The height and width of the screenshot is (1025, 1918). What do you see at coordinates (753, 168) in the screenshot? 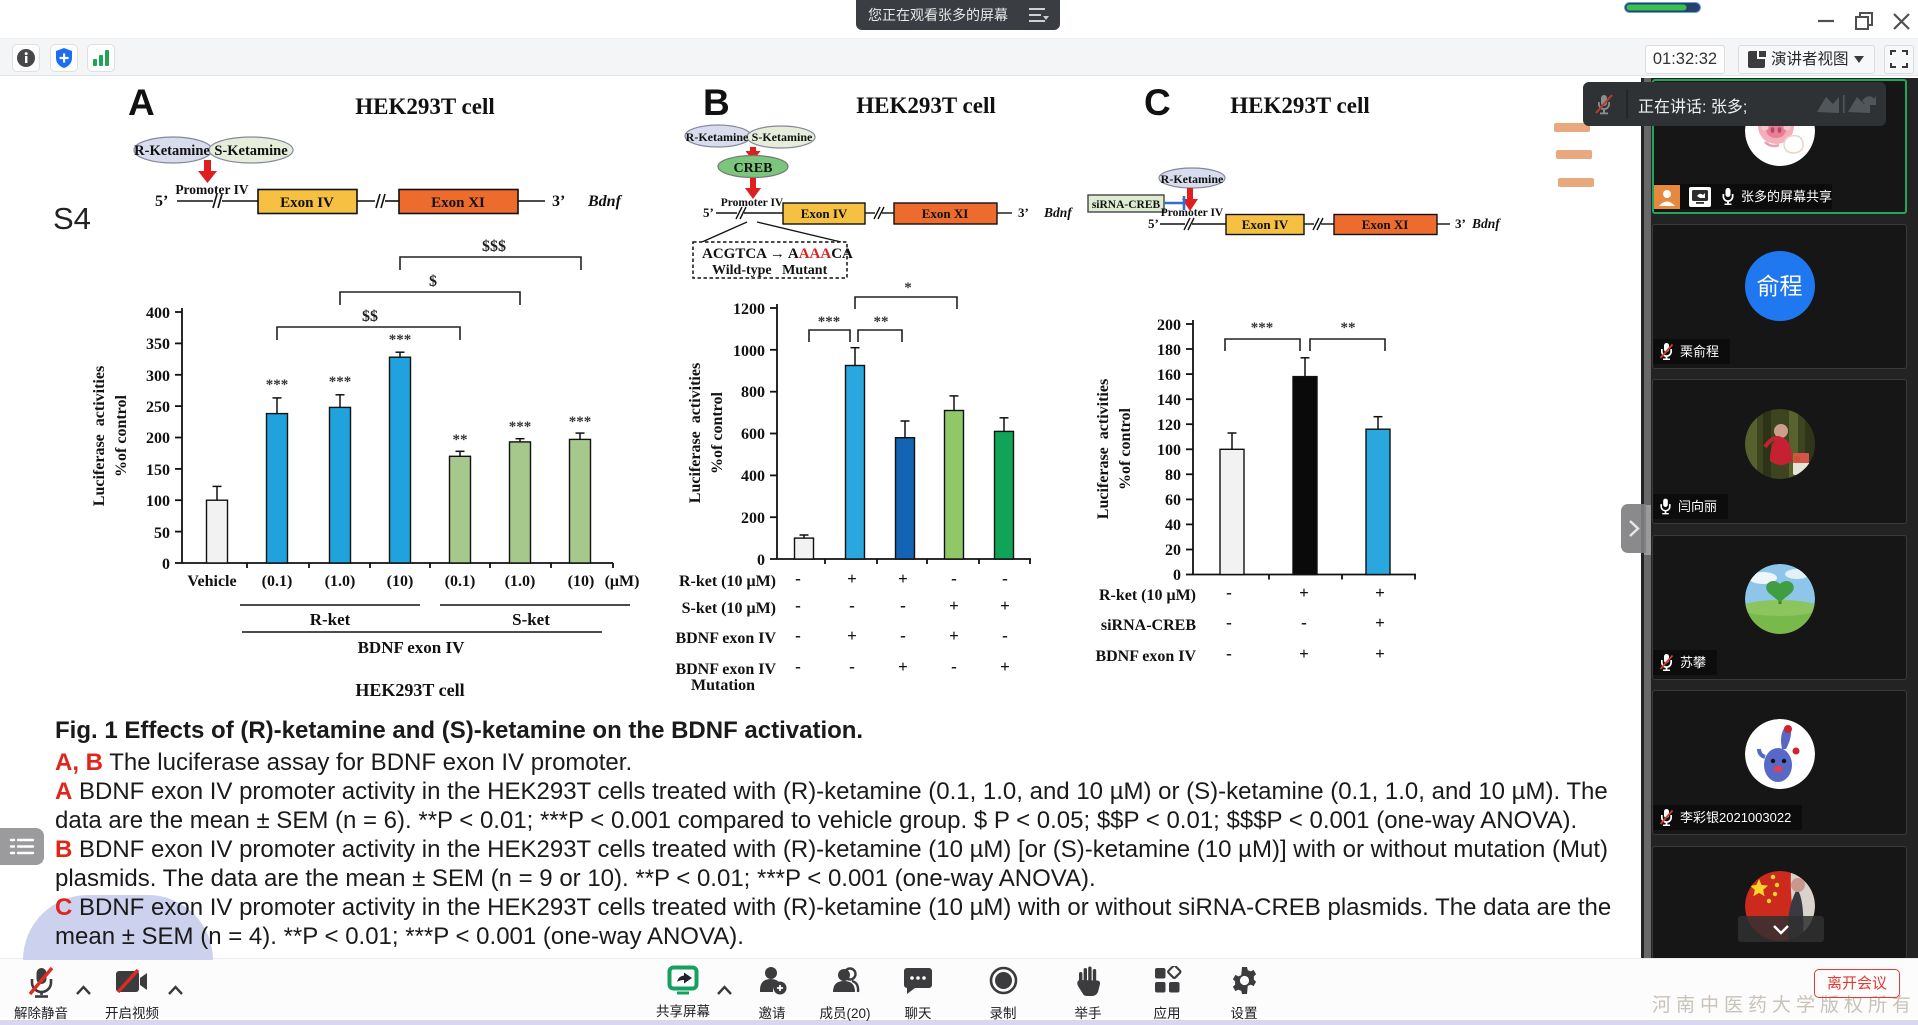
I see `svg-text: CREB` at bounding box center [753, 168].